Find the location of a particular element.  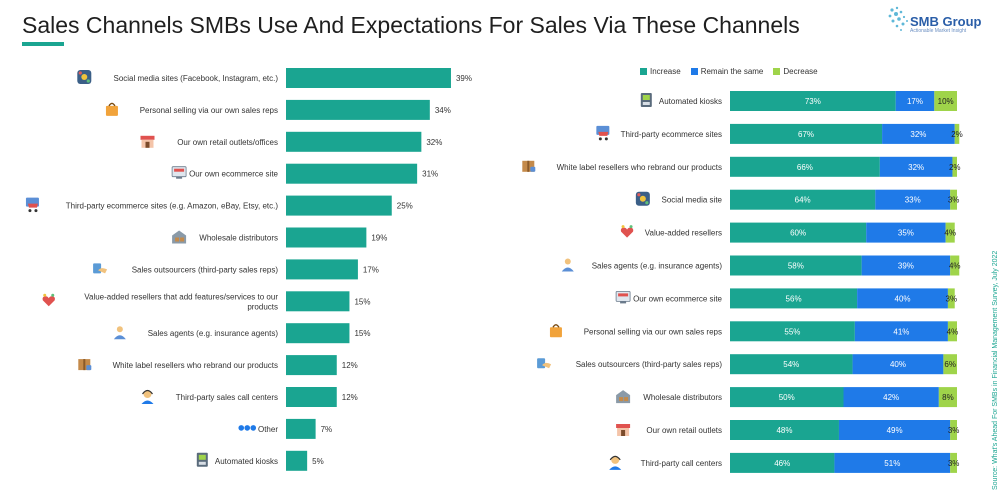

right-segment-label-increase: 46% is located at coordinates (782, 463).